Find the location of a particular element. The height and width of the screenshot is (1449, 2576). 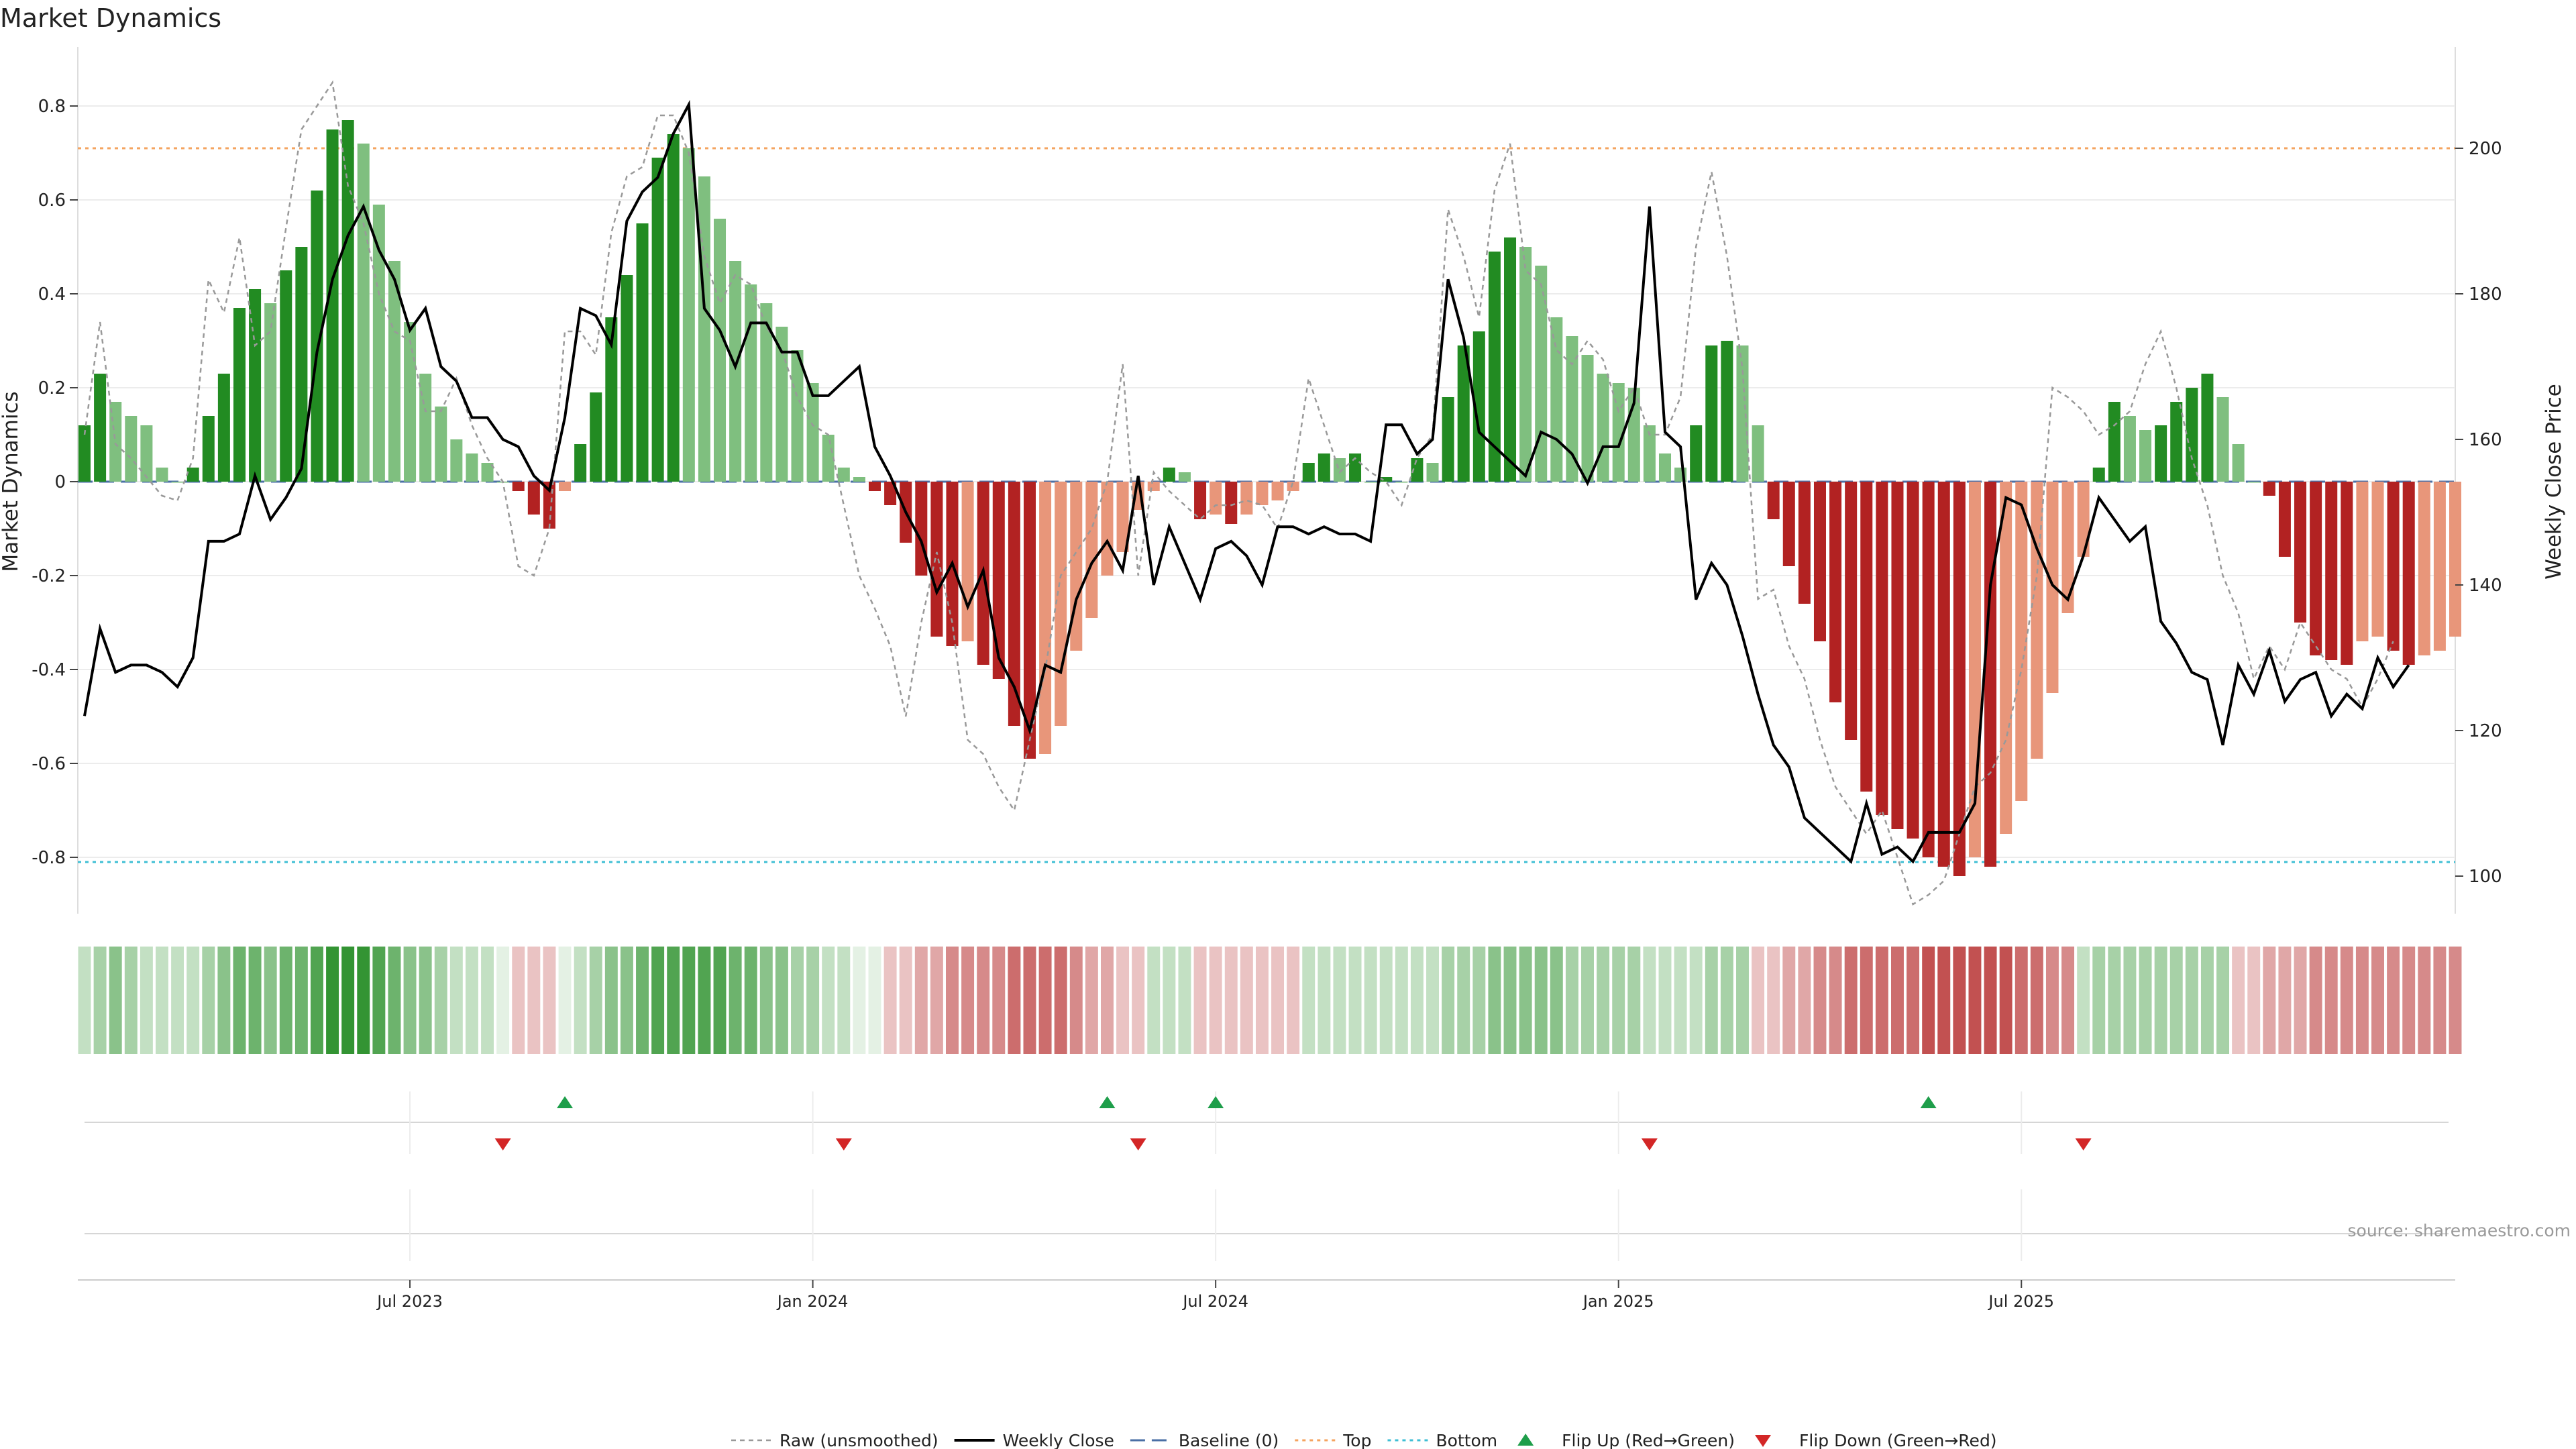

y-tick-label: -0.4 is located at coordinates (49, 670).